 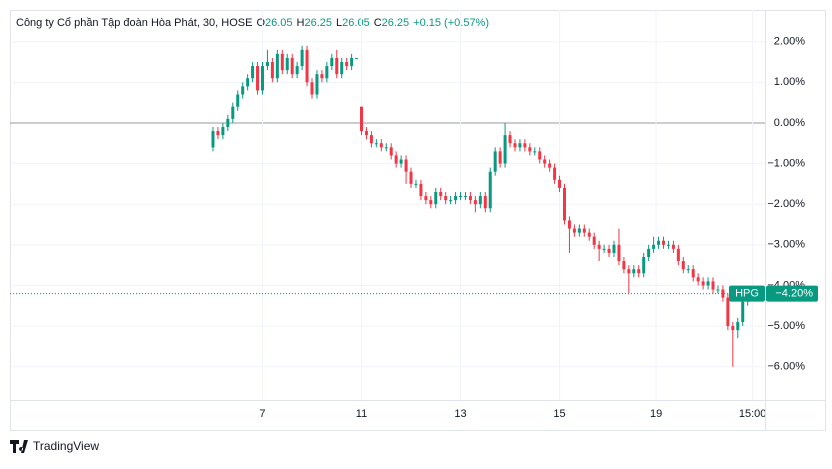 What do you see at coordinates (339, 23) in the screenshot?
I see `ohlc-label: L` at bounding box center [339, 23].